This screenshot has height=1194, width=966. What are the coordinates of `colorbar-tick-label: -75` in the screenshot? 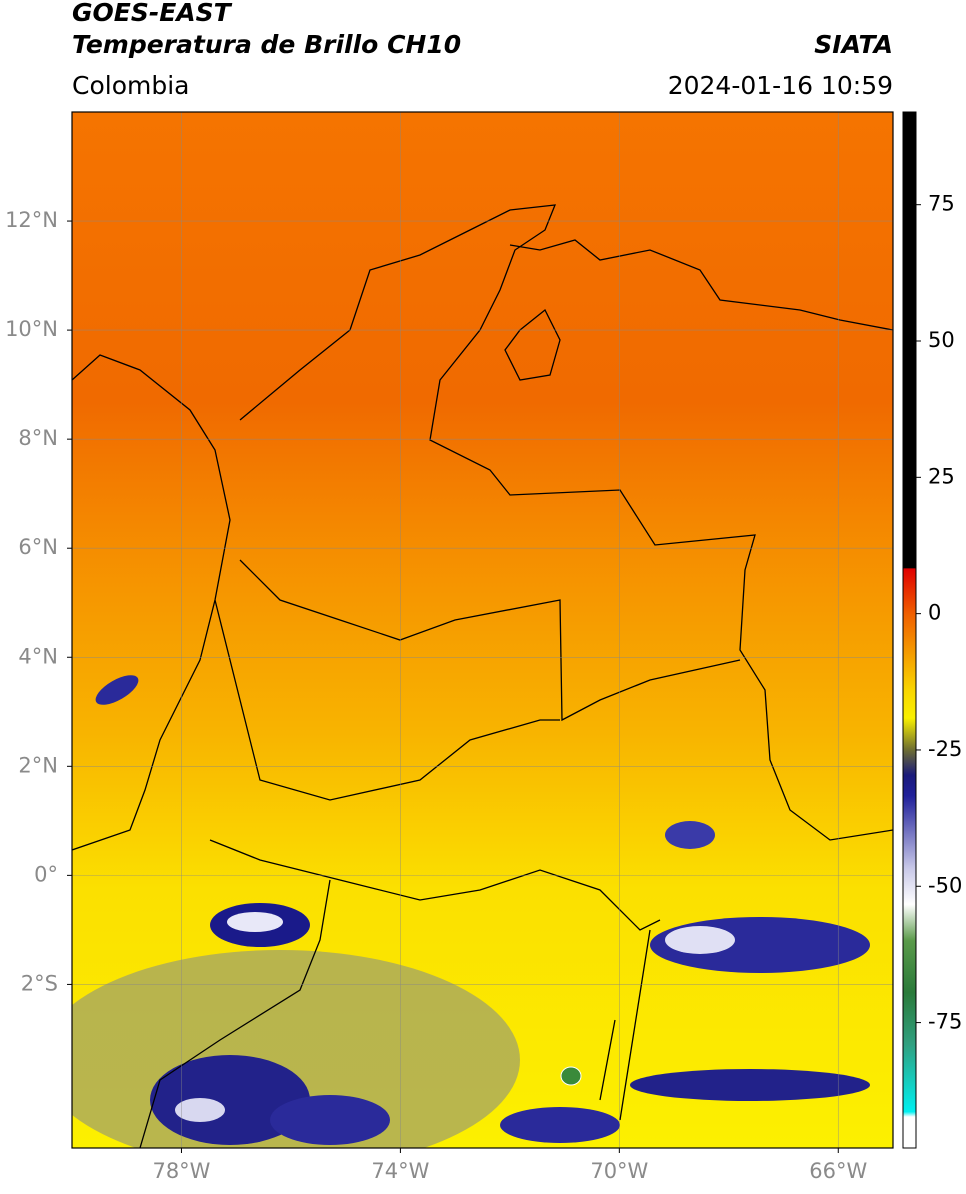 It's located at (945, 1022).